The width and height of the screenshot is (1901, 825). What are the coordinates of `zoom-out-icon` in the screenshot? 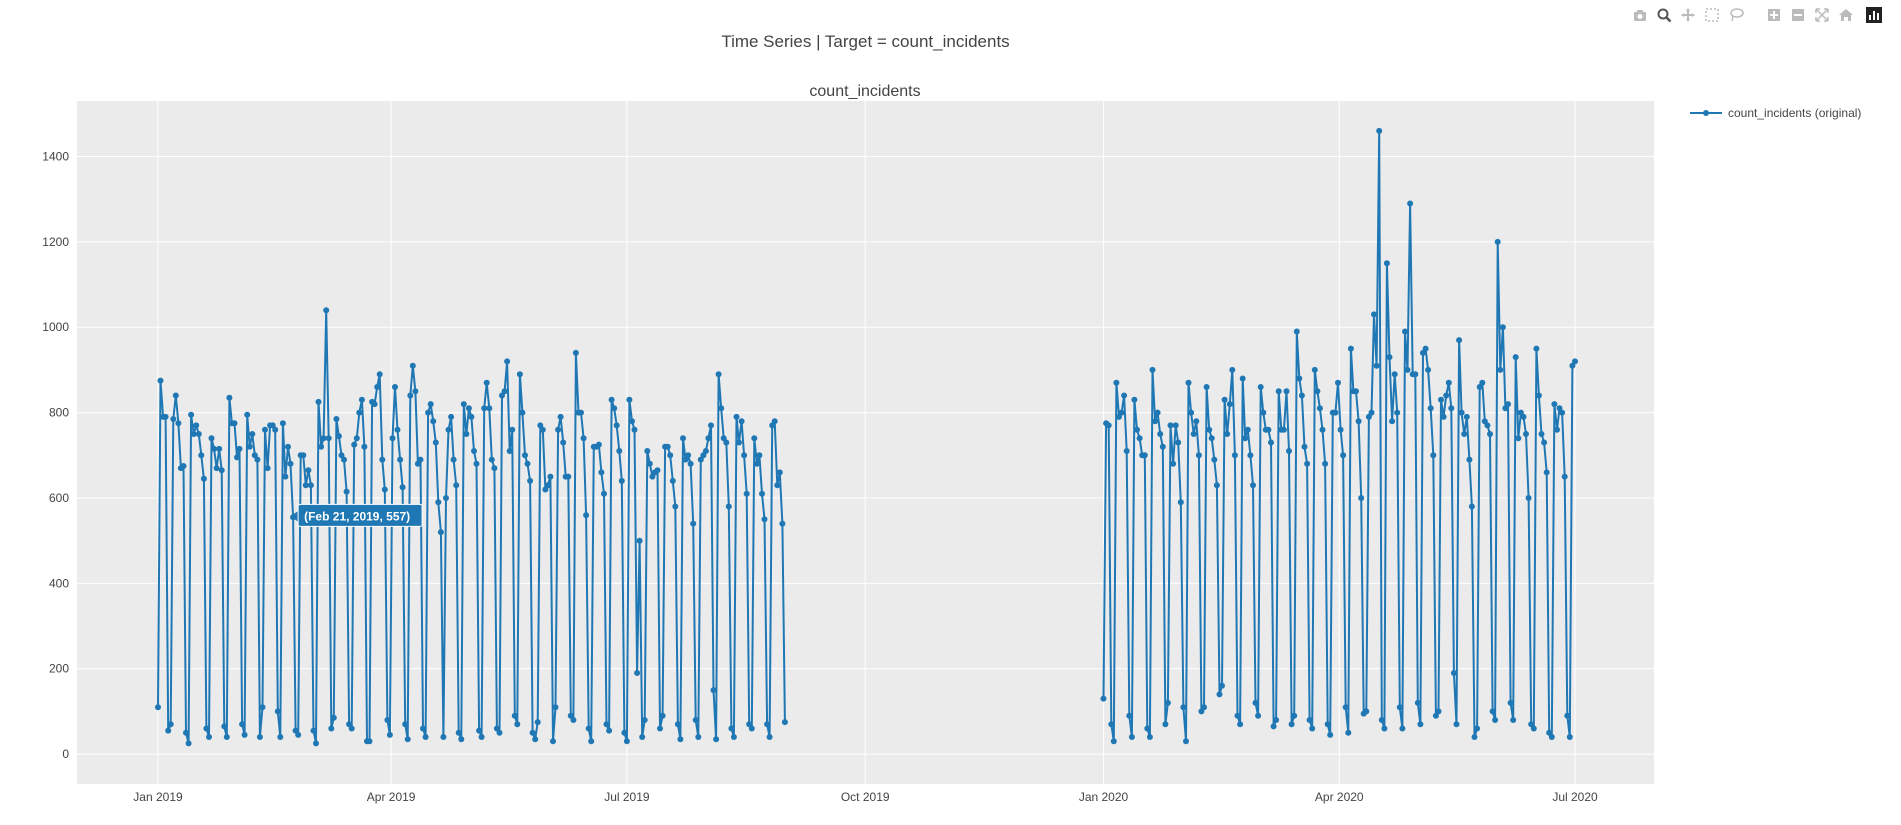 It's located at (1798, 15).